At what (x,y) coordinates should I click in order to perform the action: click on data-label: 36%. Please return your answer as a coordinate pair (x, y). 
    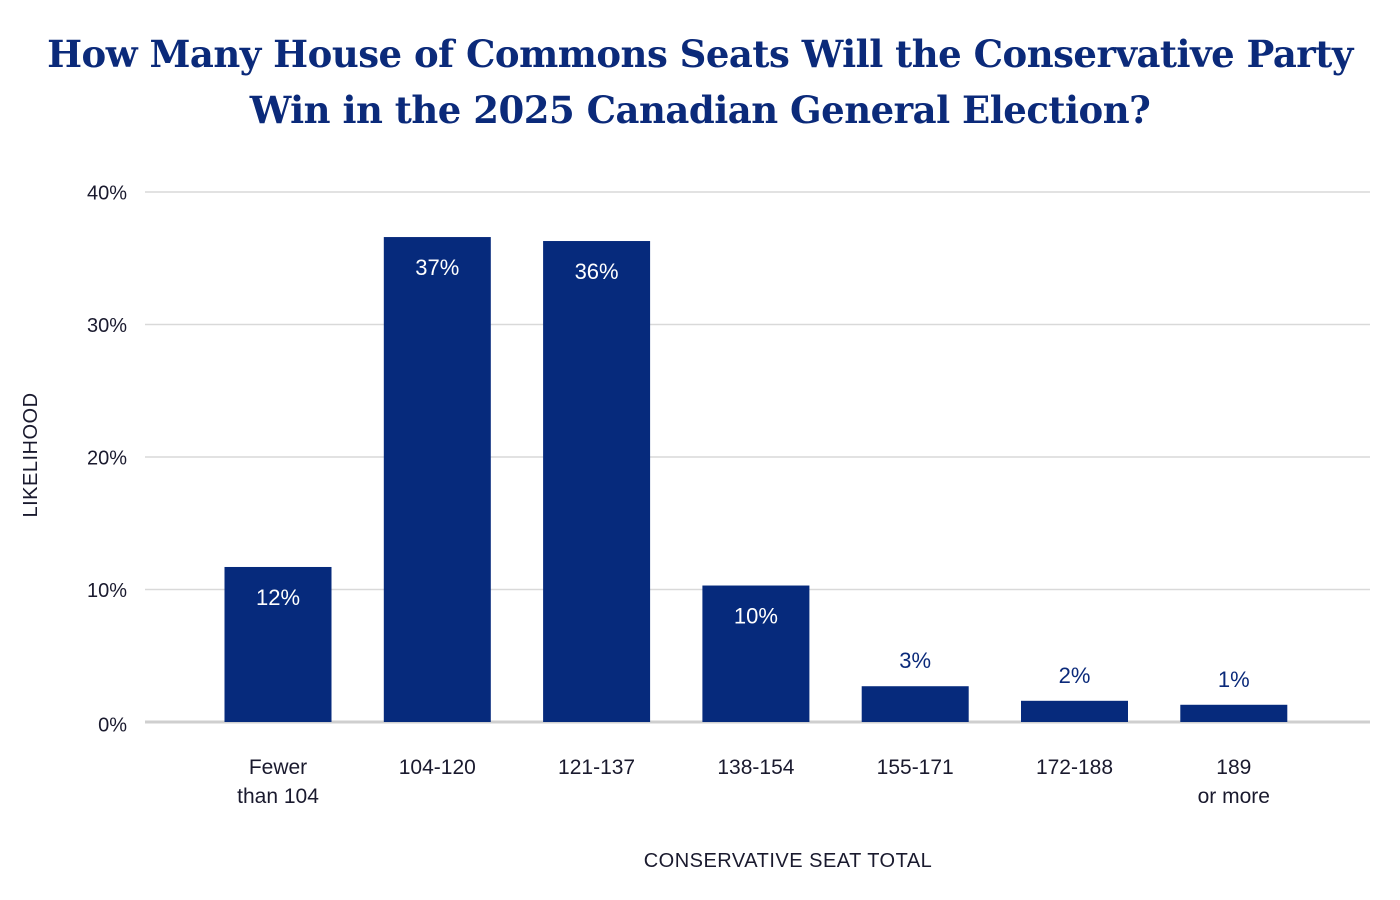
    Looking at the image, I should click on (597, 271).